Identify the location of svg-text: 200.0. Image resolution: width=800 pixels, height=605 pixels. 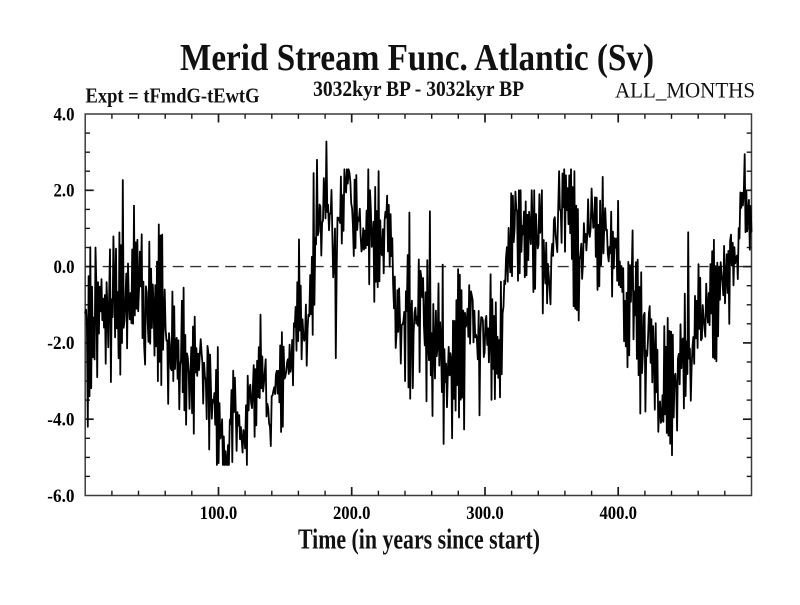
(352, 513).